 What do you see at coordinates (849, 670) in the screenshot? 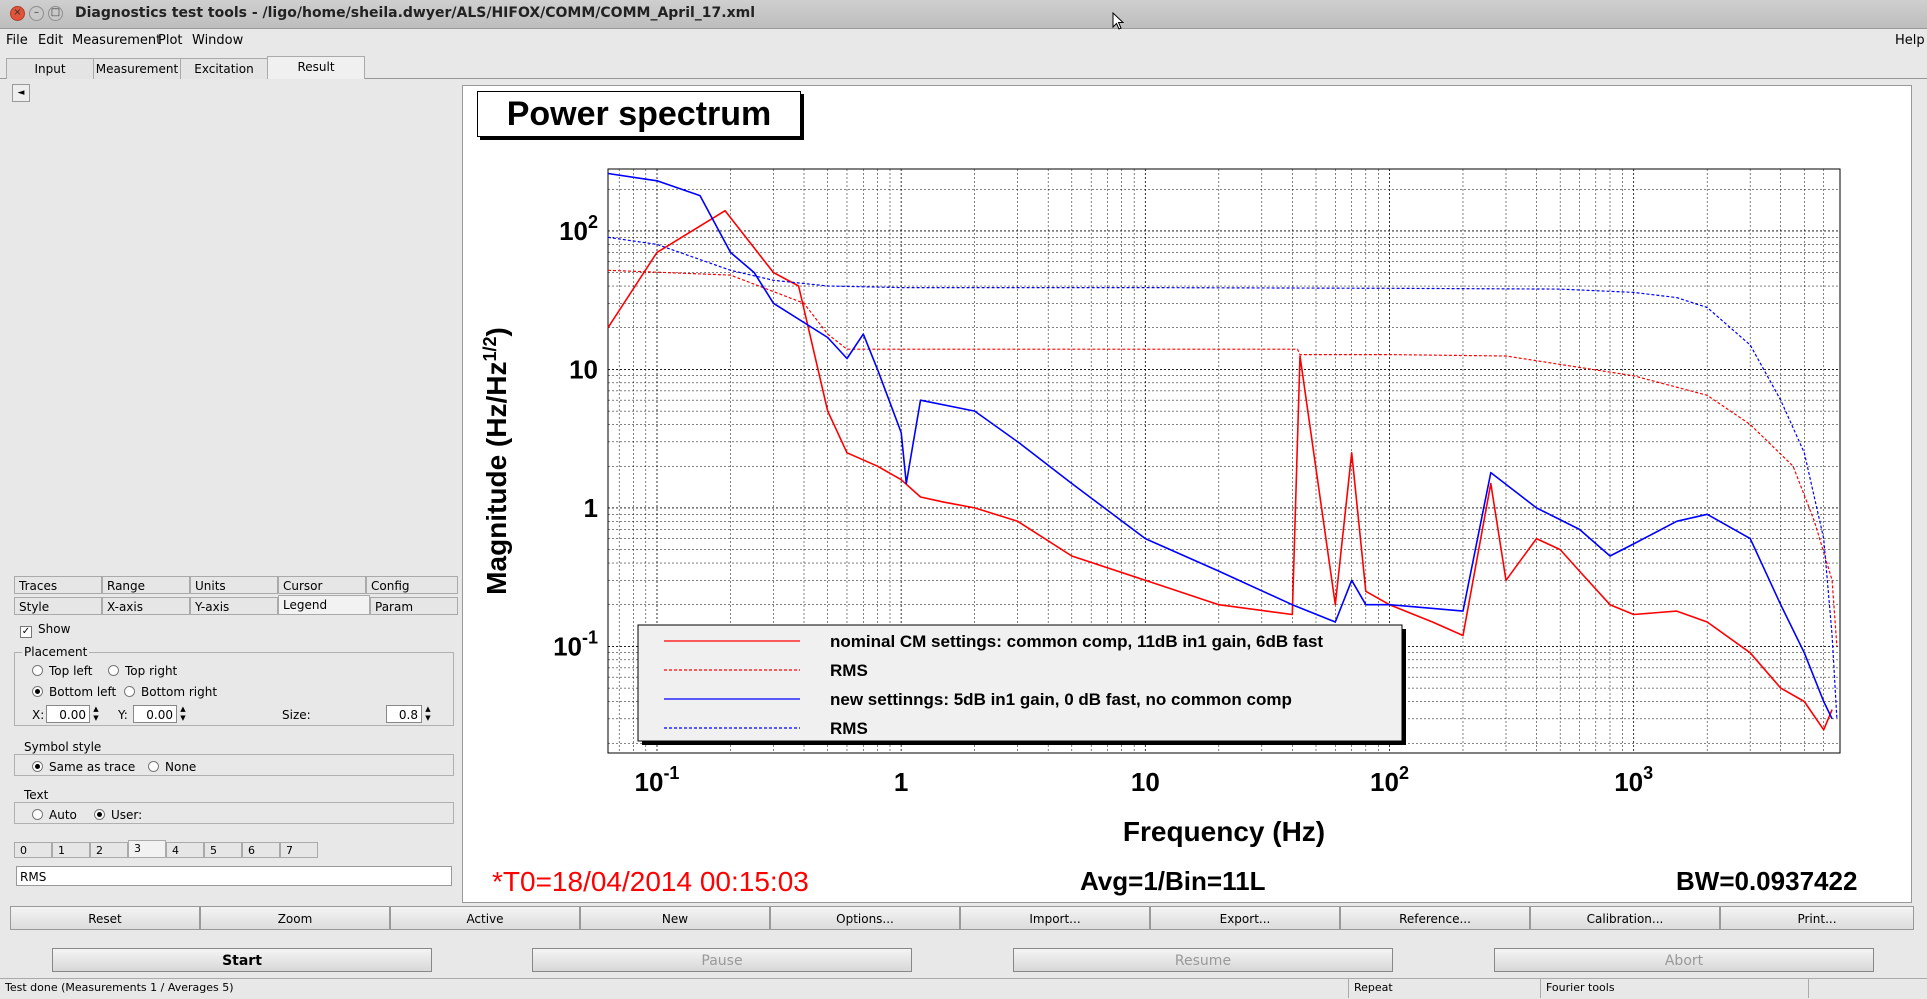
I see `legend-entry-1: RMS` at bounding box center [849, 670].